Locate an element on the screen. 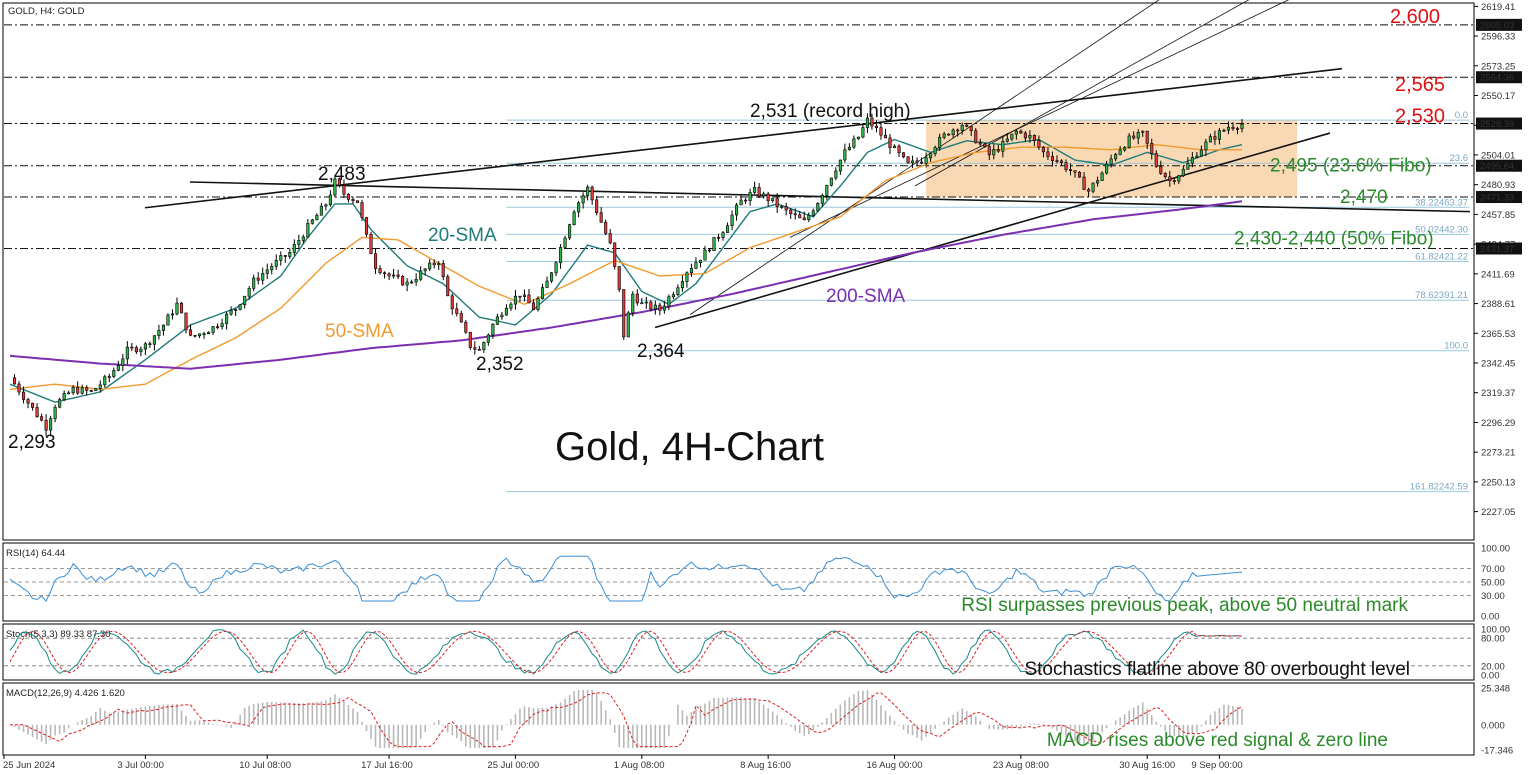  fibo-label-1: 23.6 is located at coordinates (1459, 158).